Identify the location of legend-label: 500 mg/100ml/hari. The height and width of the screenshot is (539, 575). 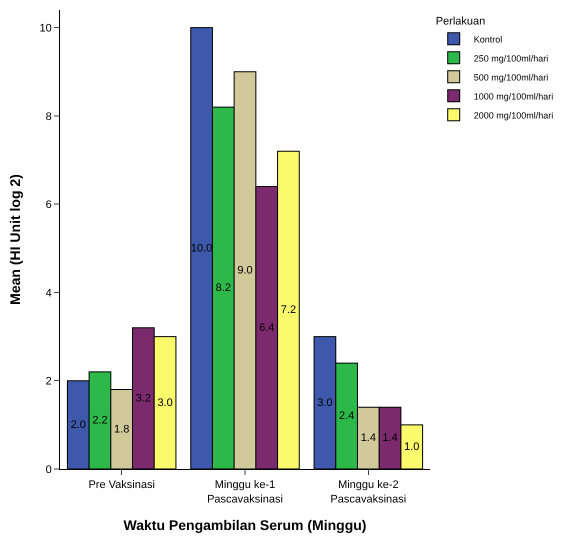
(511, 77).